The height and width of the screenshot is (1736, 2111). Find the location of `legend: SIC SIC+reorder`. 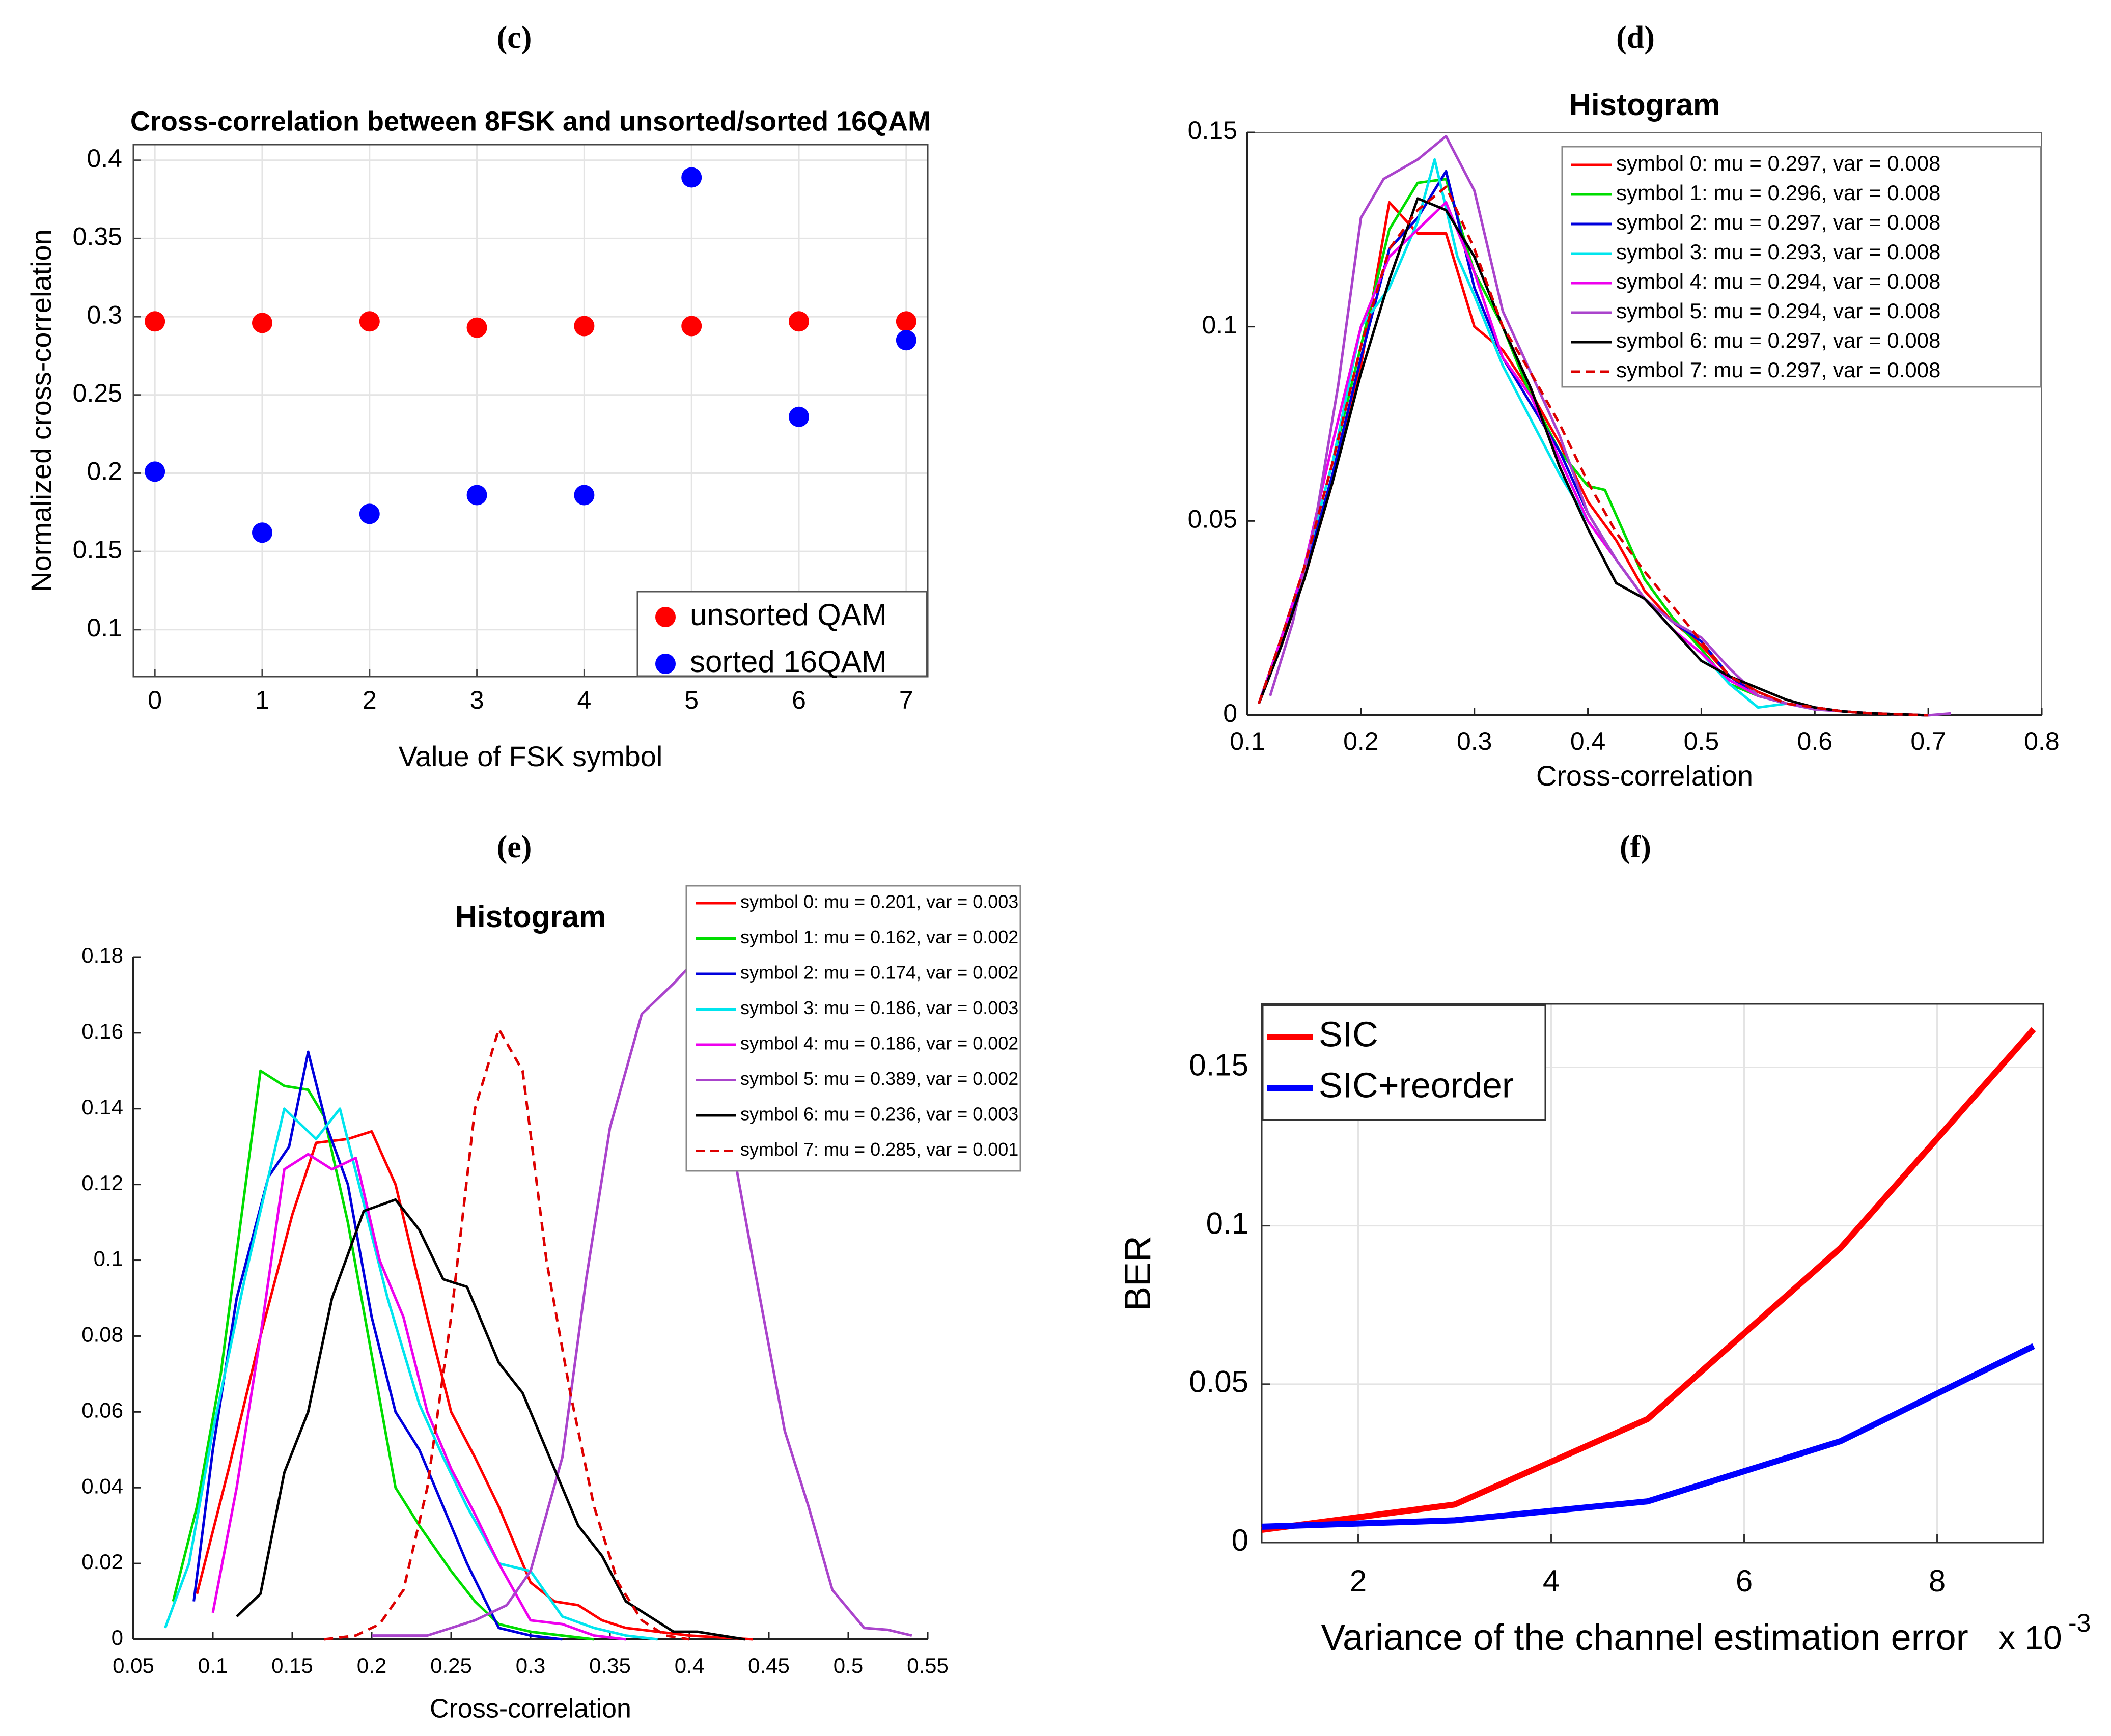

legend: SIC SIC+reorder is located at coordinates (1404, 1062).